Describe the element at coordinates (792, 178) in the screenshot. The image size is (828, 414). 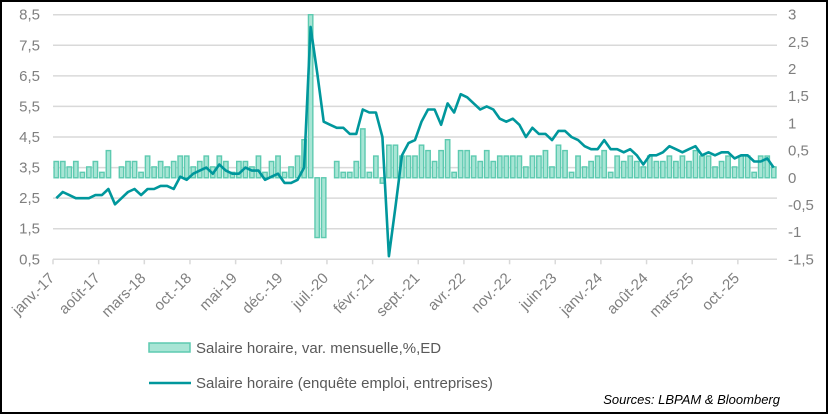
I see `right-axis-tick-label: 0` at that location.